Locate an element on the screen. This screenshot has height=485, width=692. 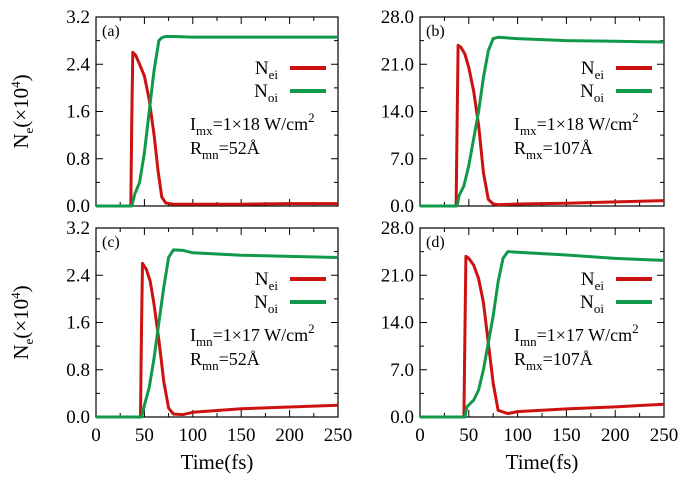
plot-frame is located at coordinates (542, 322).